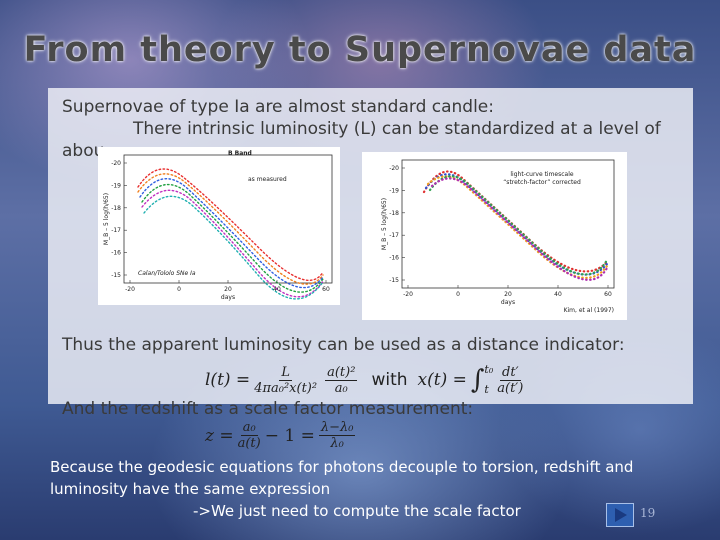  I want to click on footer-text: luminosity have the same expression, so click(190, 489).